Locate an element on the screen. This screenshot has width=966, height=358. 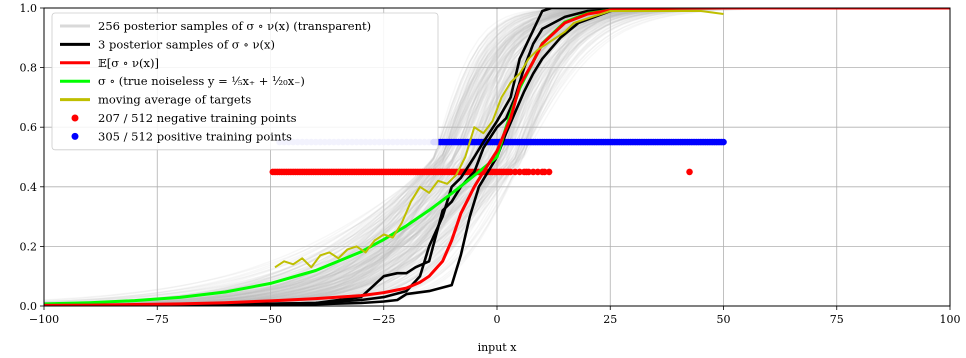
x-tick-label: −50 is located at coordinates (270, 319).